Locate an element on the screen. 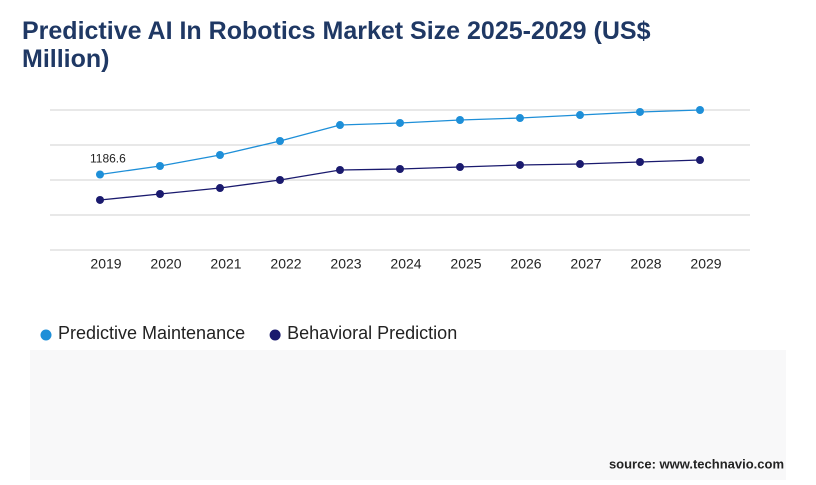 Image resolution: width=816 pixels, height=485 pixels. x-tick-label: 2028 is located at coordinates (645, 264).